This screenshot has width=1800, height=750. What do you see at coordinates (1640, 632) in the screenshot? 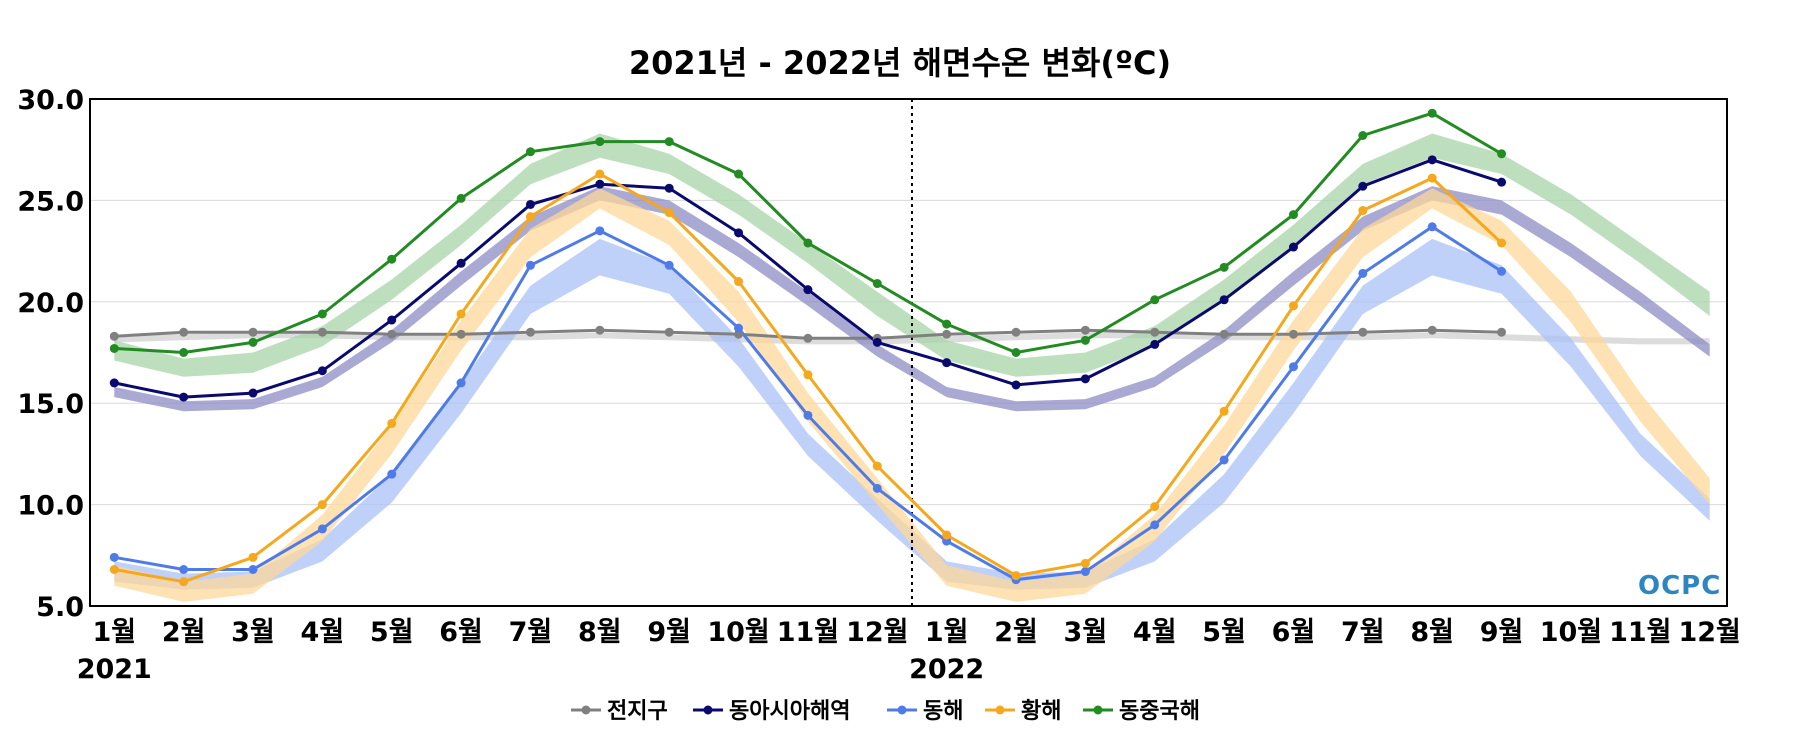
I see `x-tick-label: 11월` at bounding box center [1640, 632].